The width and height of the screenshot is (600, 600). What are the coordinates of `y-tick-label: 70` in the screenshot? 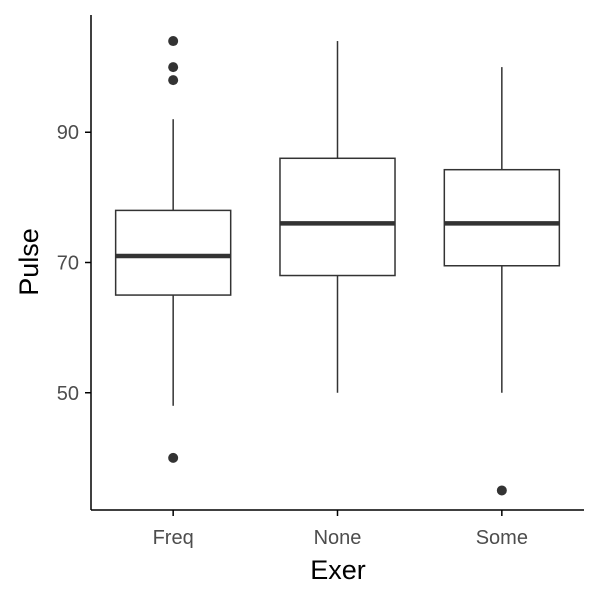 It's located at (68, 264).